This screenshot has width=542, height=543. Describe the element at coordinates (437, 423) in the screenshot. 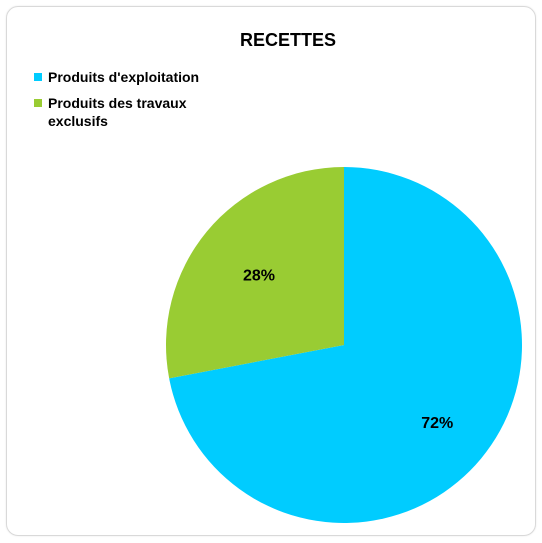

I see `slice-label-exploitation: 72%` at that location.